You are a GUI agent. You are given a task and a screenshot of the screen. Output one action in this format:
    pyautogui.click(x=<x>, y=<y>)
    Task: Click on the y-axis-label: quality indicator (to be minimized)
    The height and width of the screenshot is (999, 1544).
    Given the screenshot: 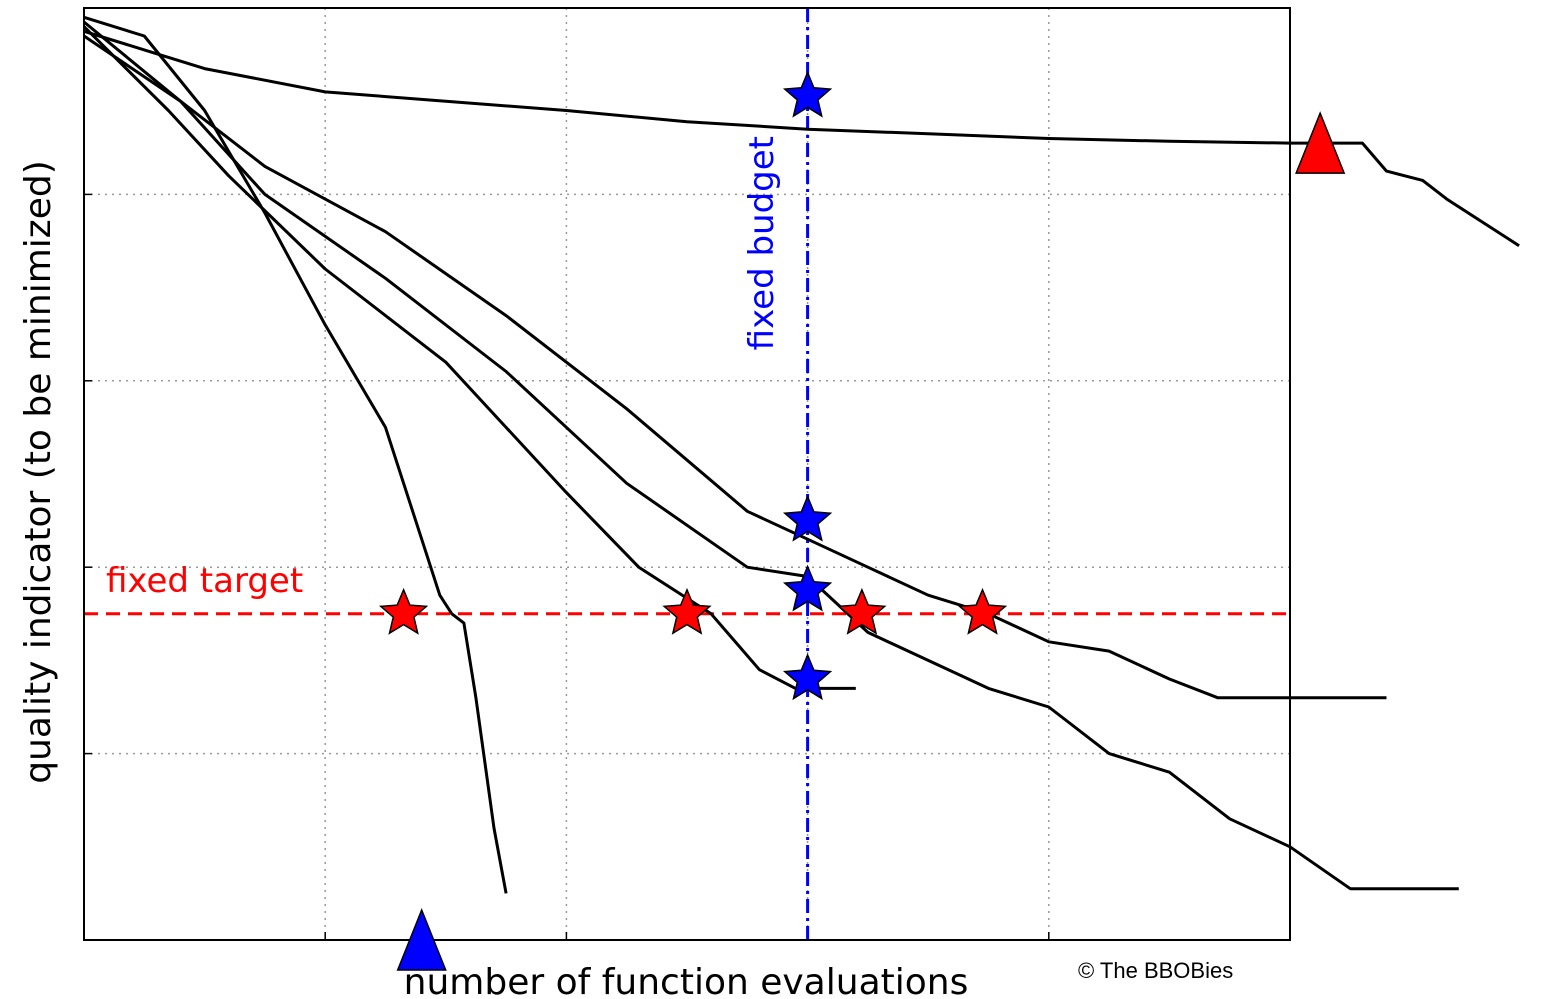 What is the action you would take?
    pyautogui.click(x=38, y=471)
    